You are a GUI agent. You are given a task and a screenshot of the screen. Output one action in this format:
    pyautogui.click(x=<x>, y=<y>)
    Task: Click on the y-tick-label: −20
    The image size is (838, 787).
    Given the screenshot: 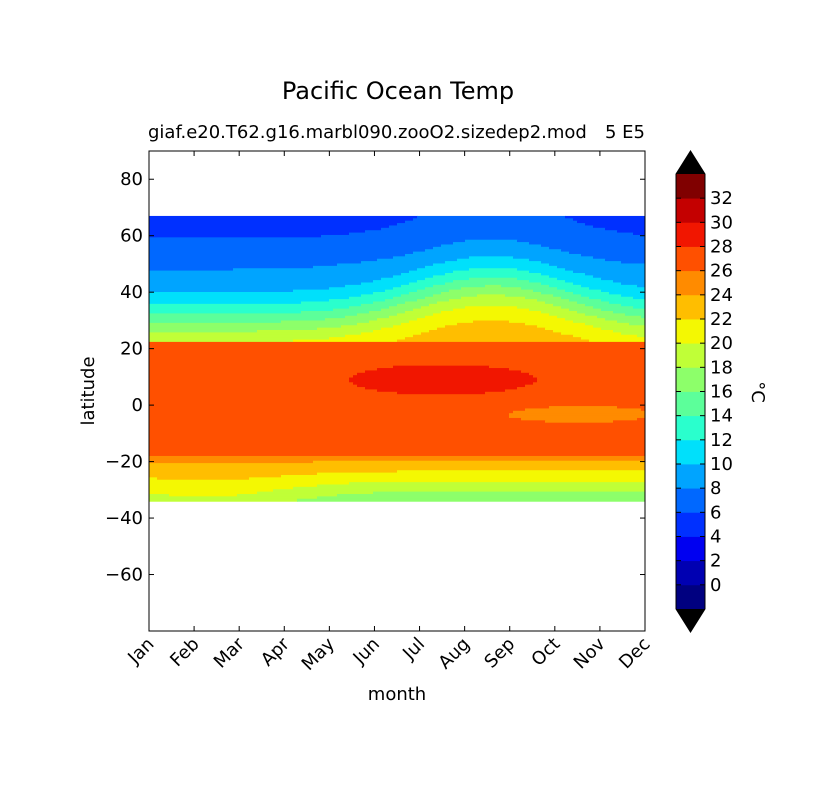 What is the action you would take?
    pyautogui.click(x=124, y=462)
    